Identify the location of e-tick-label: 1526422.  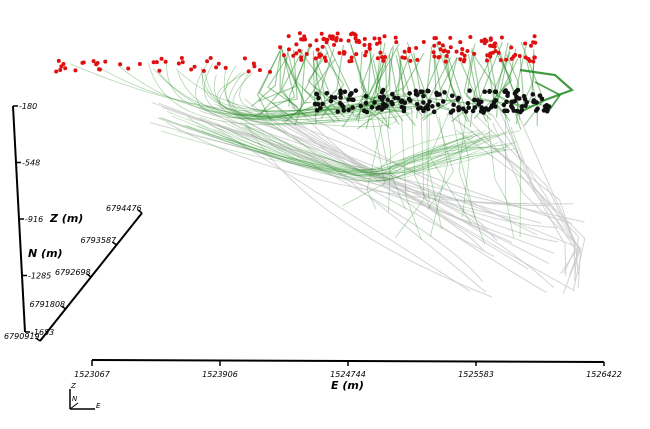
(604, 374).